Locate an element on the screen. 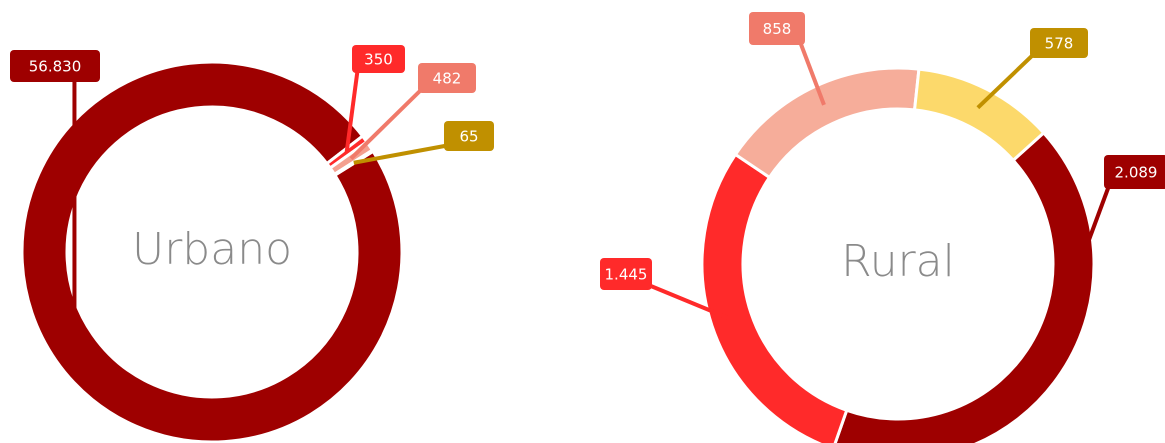 This screenshot has height=443, width=1165. data-label: 65 is located at coordinates (468, 137).